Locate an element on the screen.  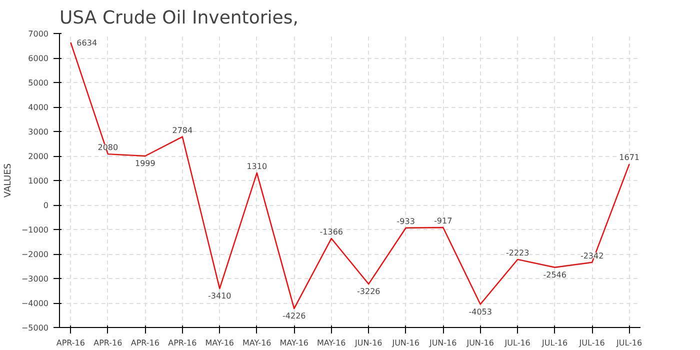
data-label: -2546 is located at coordinates (554, 275).